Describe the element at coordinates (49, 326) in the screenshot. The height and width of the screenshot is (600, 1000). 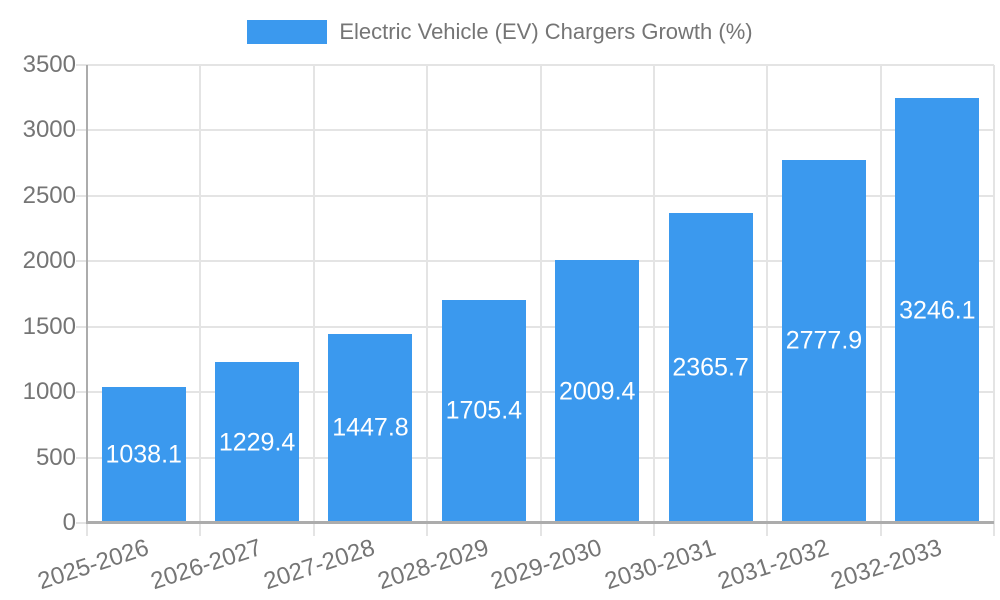
I see `y-tick-label: 1500` at that location.